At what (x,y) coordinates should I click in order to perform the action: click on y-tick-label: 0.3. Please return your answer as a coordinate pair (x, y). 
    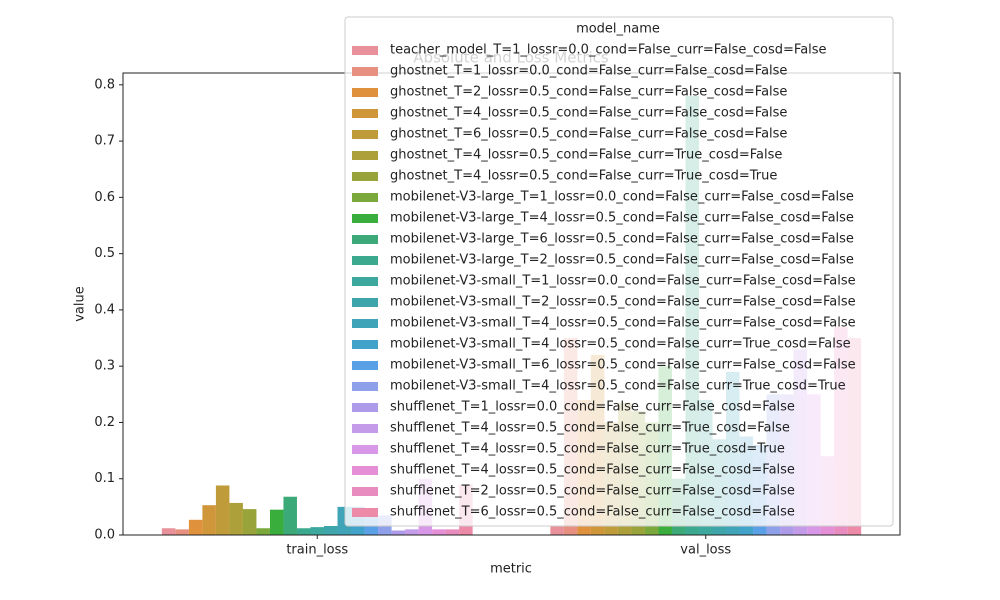
    Looking at the image, I should click on (104, 366).